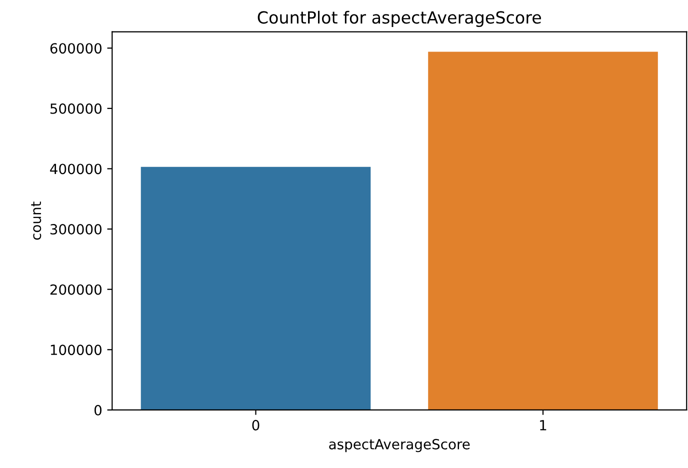 This screenshot has height=468, width=688. I want to click on y-tick-label: 500000, so click(76, 108).